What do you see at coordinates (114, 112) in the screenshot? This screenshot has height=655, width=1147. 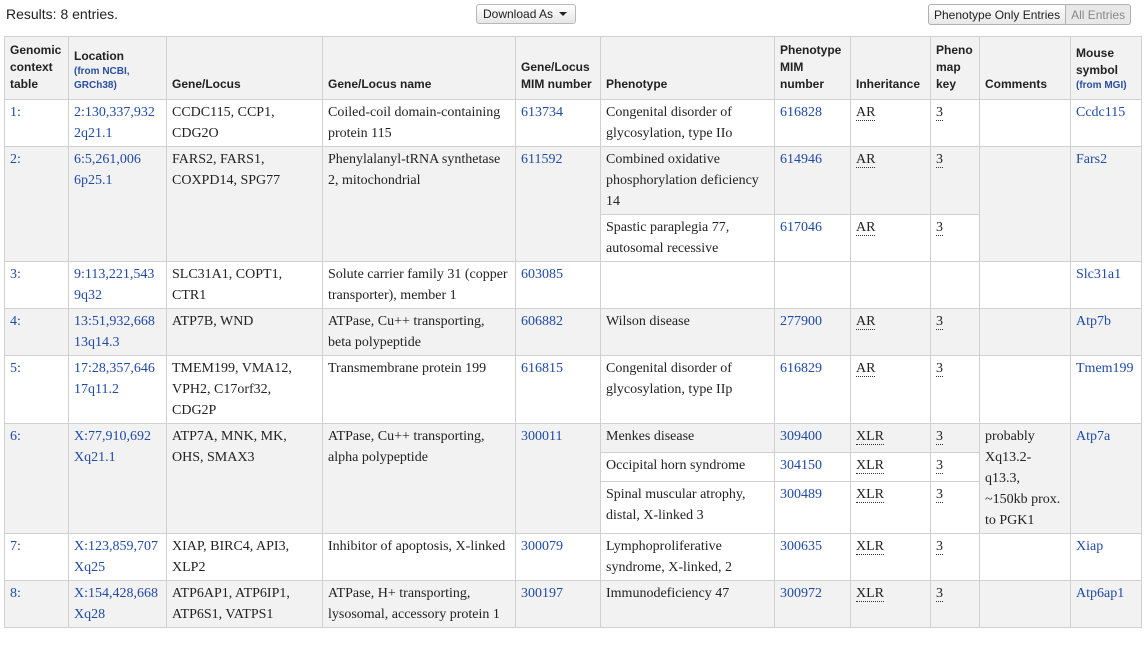 I see `location-coordinate-link: 2:130,337,932` at bounding box center [114, 112].